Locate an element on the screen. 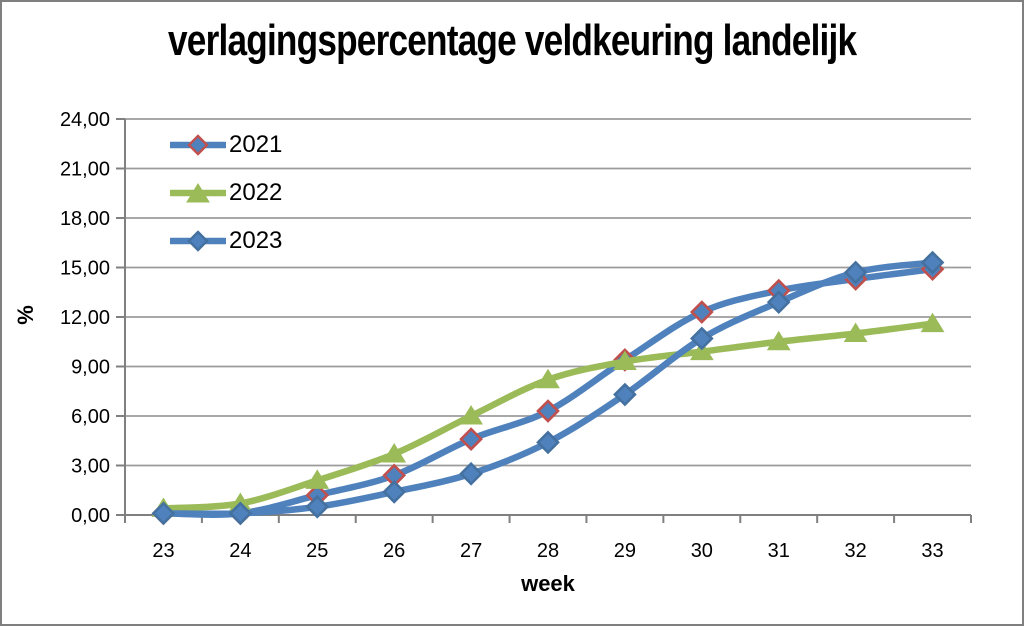 Image resolution: width=1024 pixels, height=626 pixels. x-tick-label: 28 is located at coordinates (548, 551).